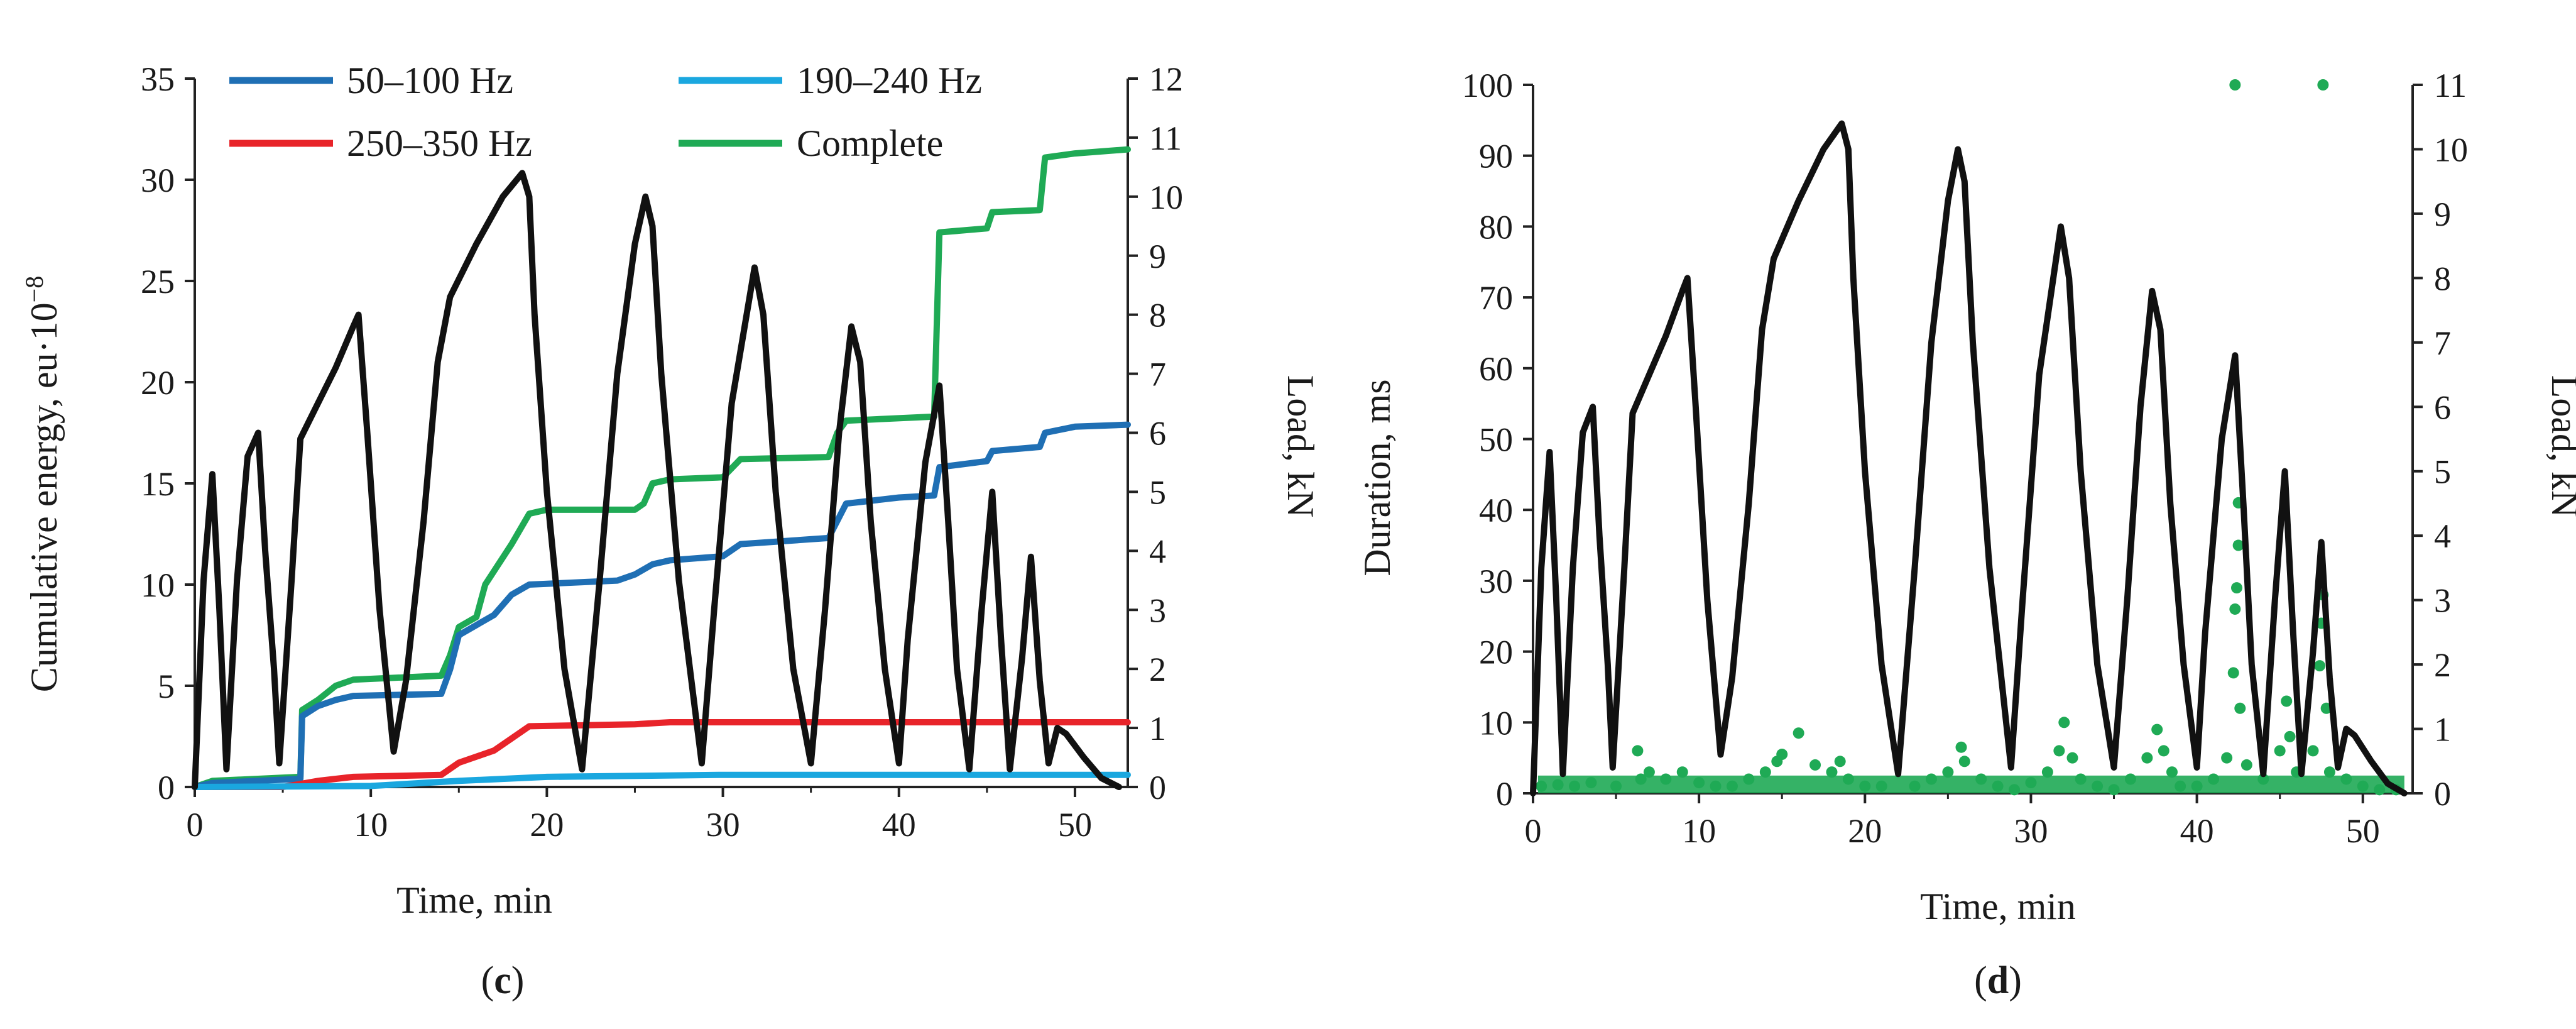 Image resolution: width=2576 pixels, height=1029 pixels. What do you see at coordinates (1496, 298) in the screenshot?
I see `y-tick-label: 70` at bounding box center [1496, 298].